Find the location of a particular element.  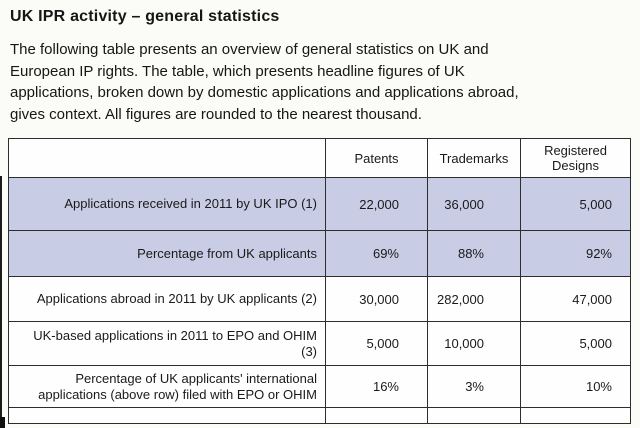

header-trademarks: Trademarks is located at coordinates (474, 158).